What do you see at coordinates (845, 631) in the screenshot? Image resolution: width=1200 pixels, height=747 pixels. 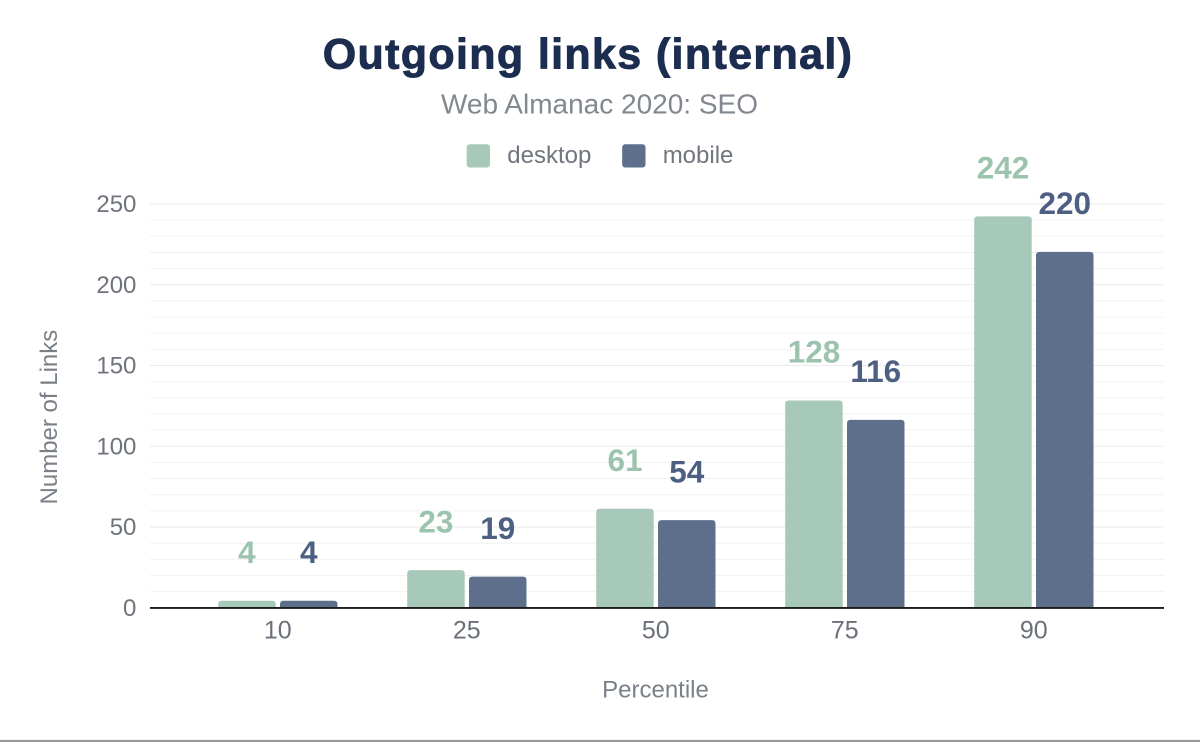 I see `svg-text: 75` at bounding box center [845, 631].